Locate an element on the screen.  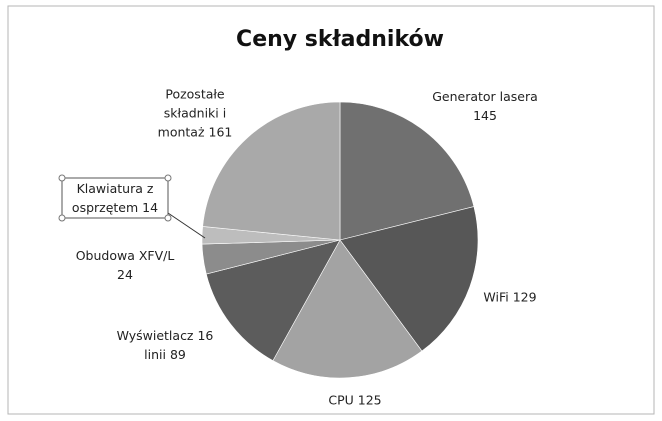
data-label: Wyświetlacz 16 linii 89 is located at coordinates (165, 345).